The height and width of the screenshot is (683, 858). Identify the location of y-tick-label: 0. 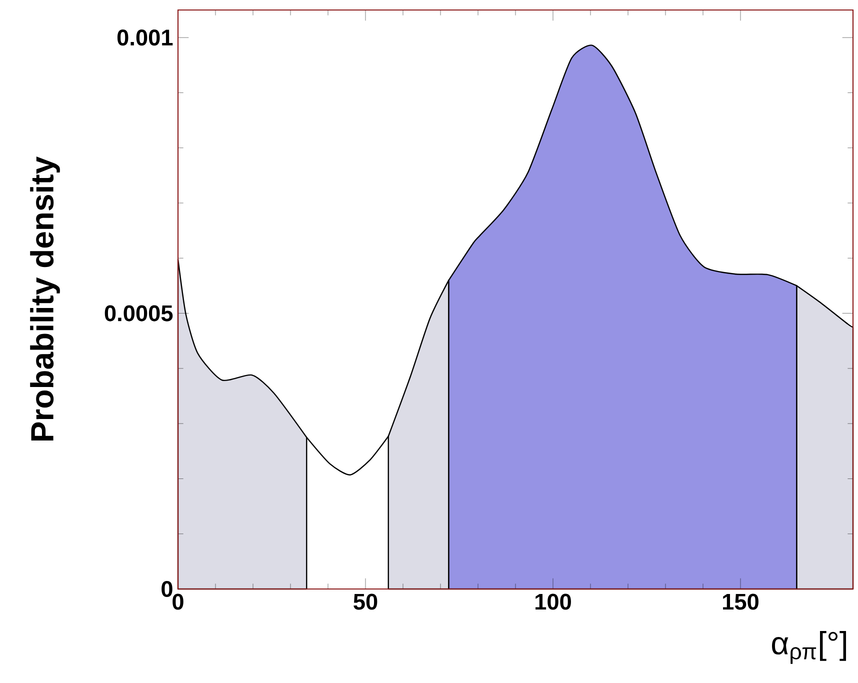
(167, 589).